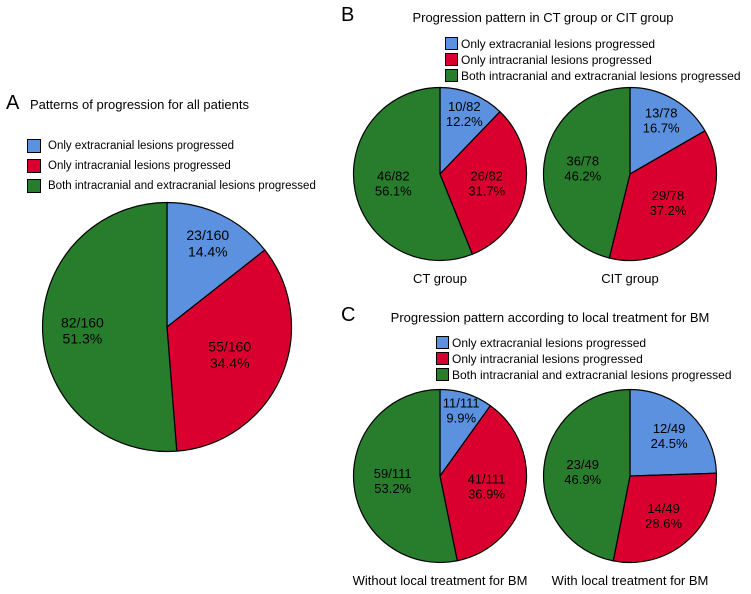 This screenshot has width=751, height=594. What do you see at coordinates (464, 114) in the screenshot?
I see `slice-label: 10/82 12.2%` at bounding box center [464, 114].